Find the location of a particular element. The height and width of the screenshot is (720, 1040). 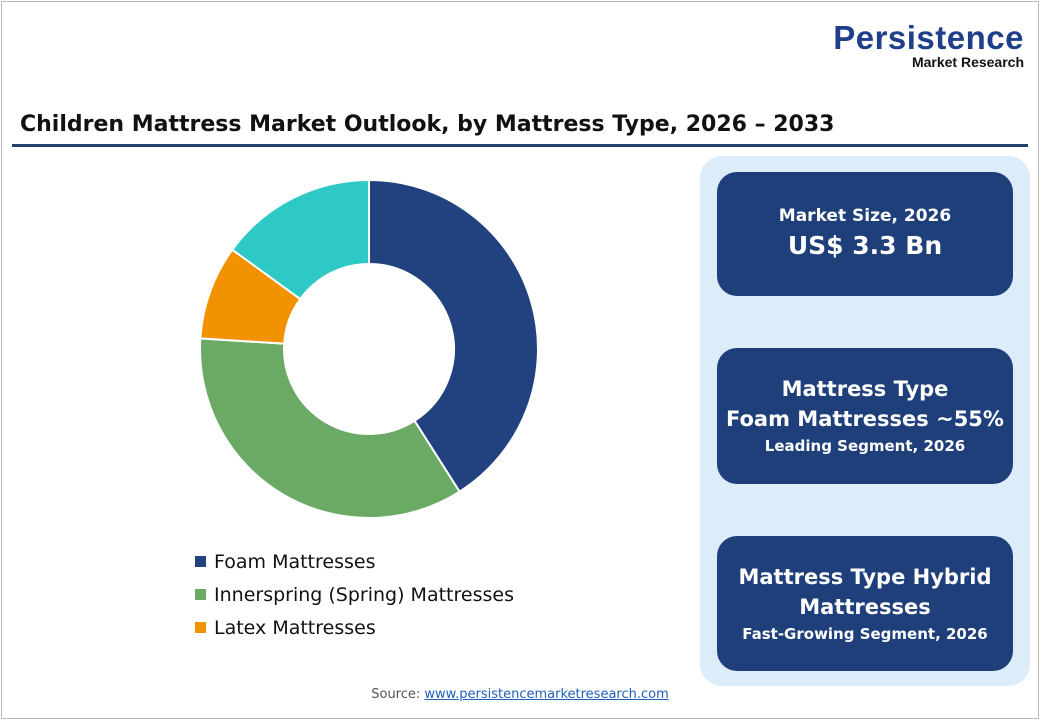

card-value: Mattresses is located at coordinates (865, 606).